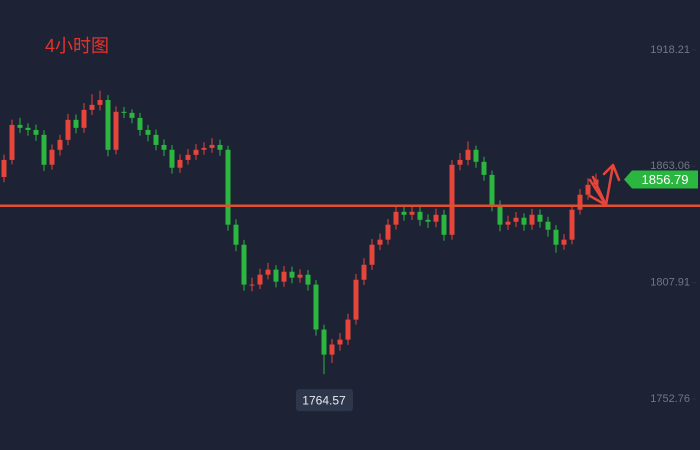 The height and width of the screenshot is (450, 700). I want to click on y-tick-label: 1918.21, so click(670, 50).